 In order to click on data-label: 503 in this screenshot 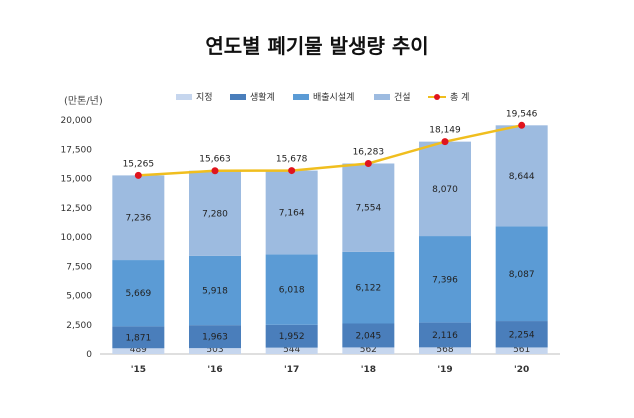, I will do `click(214, 350)`.